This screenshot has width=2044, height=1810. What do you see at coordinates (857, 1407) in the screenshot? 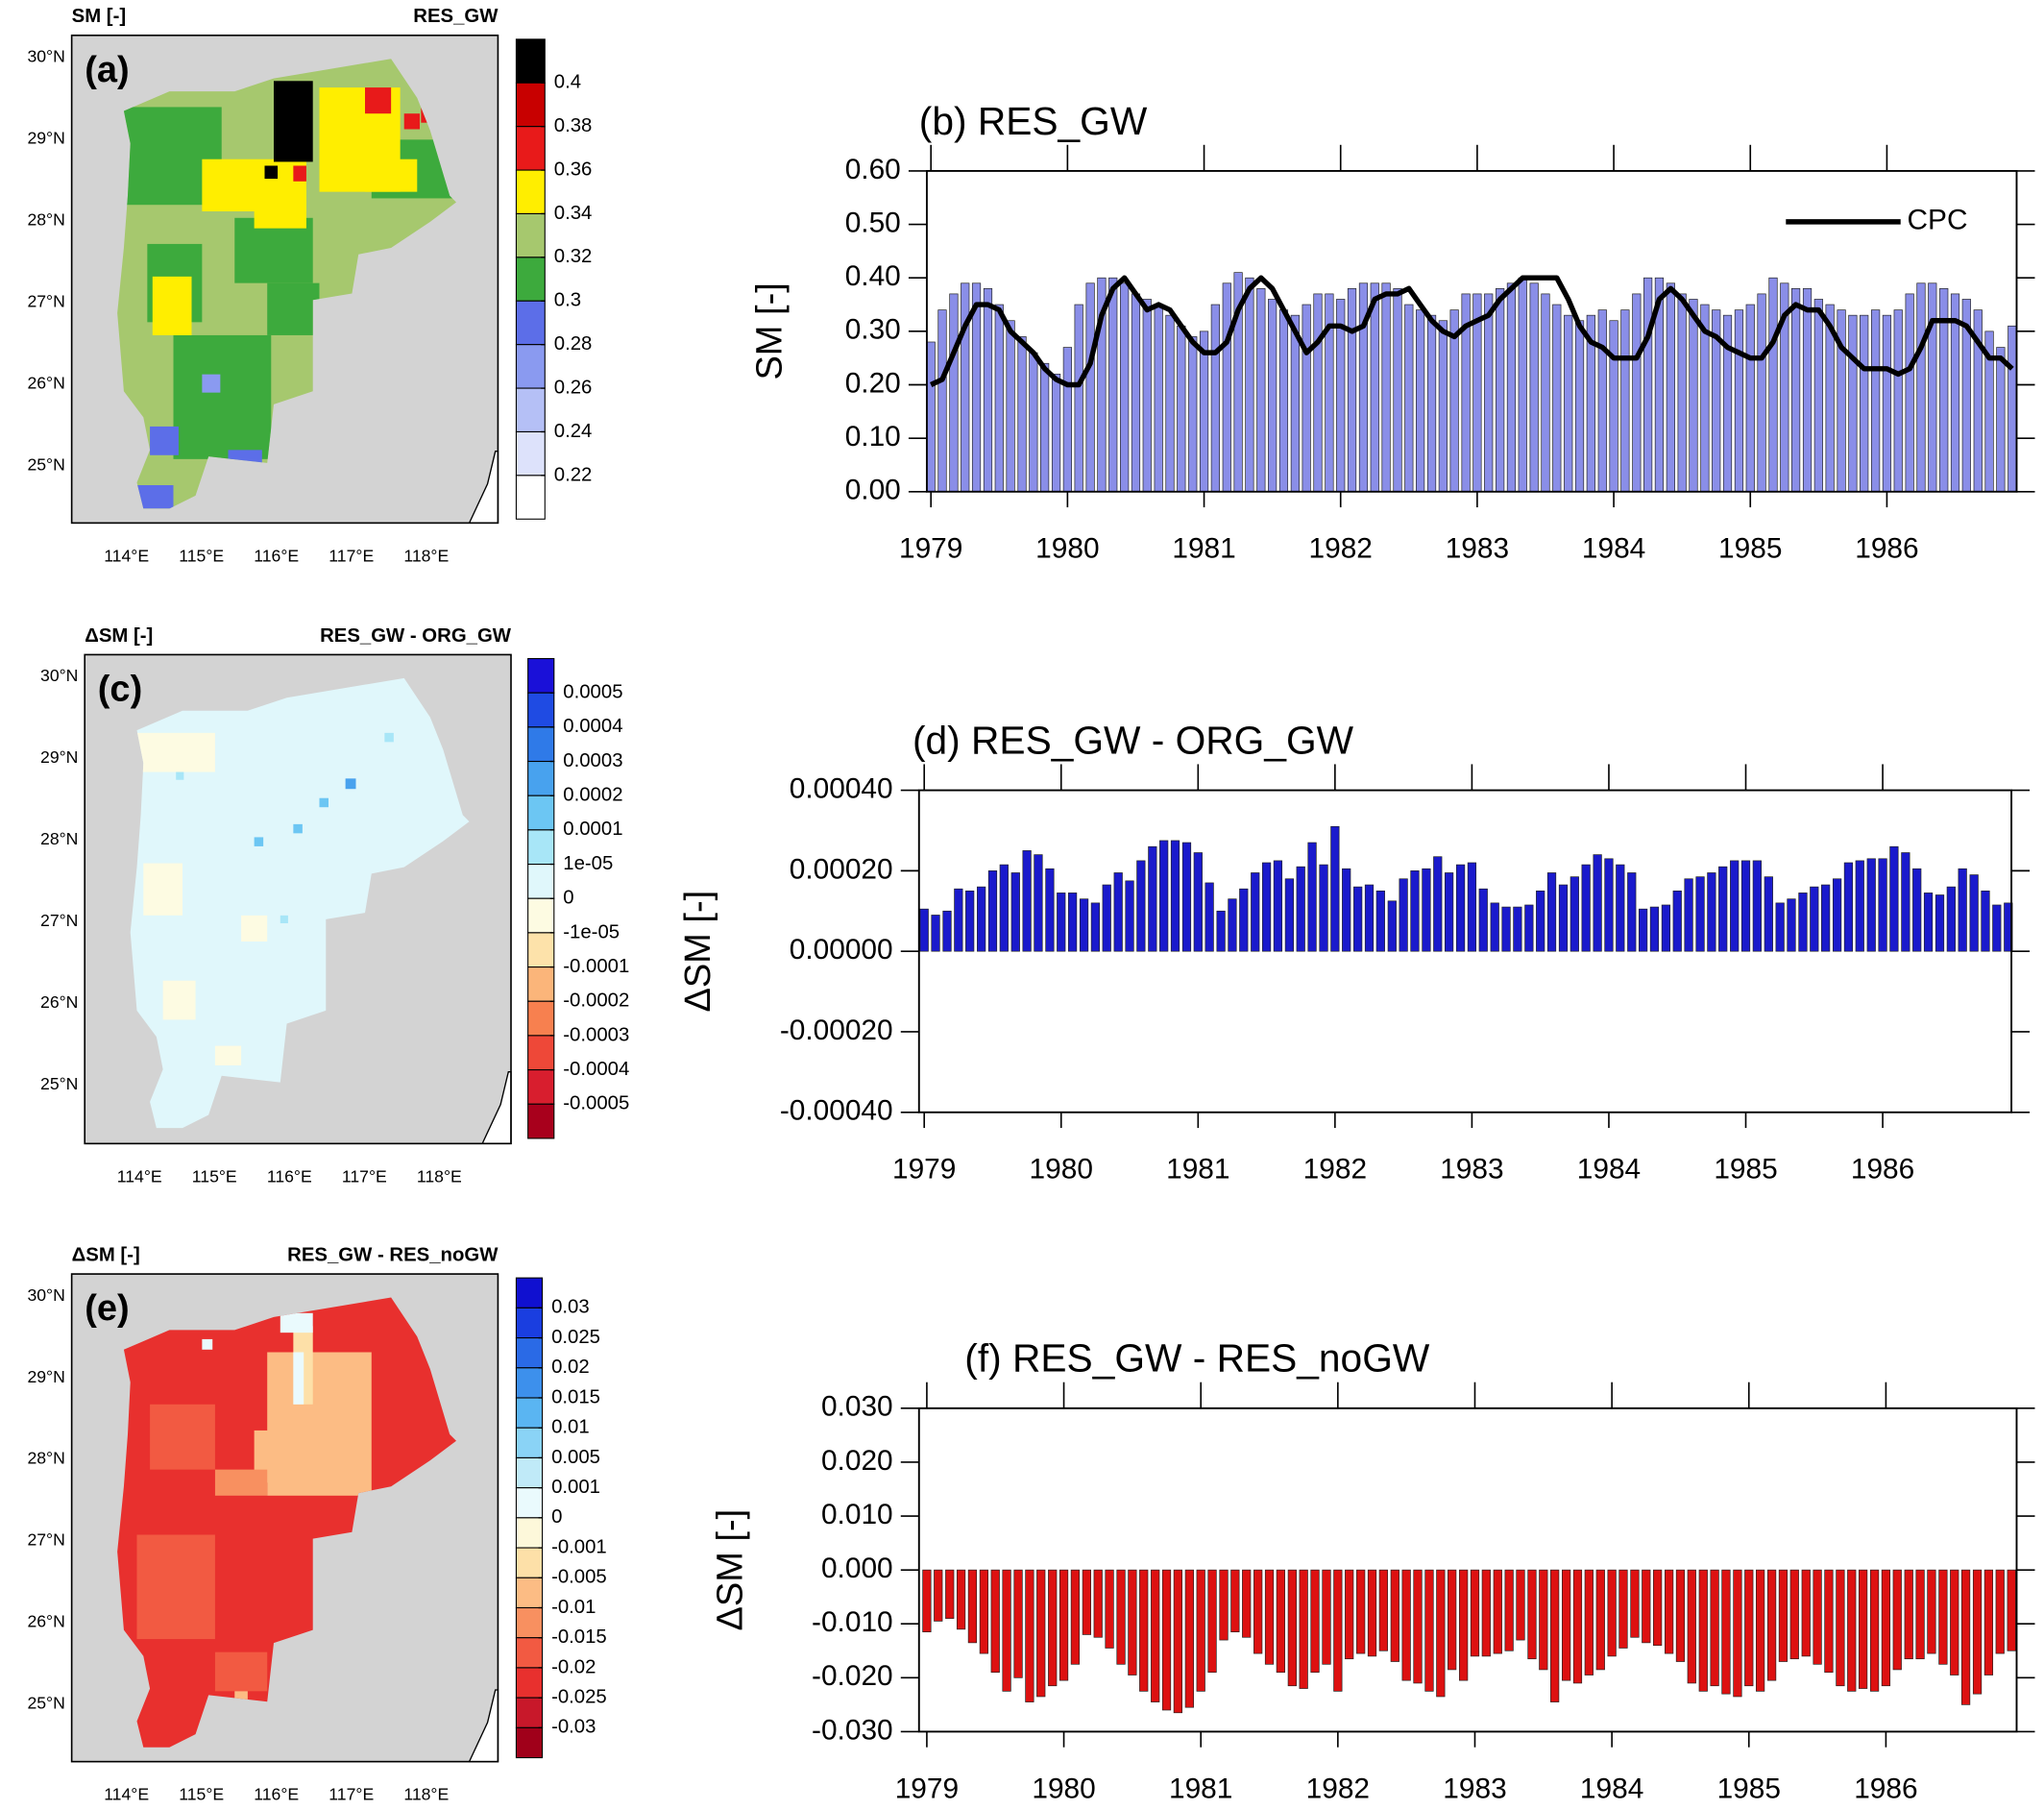
I see `y-tick-label: 0.030` at bounding box center [857, 1407].